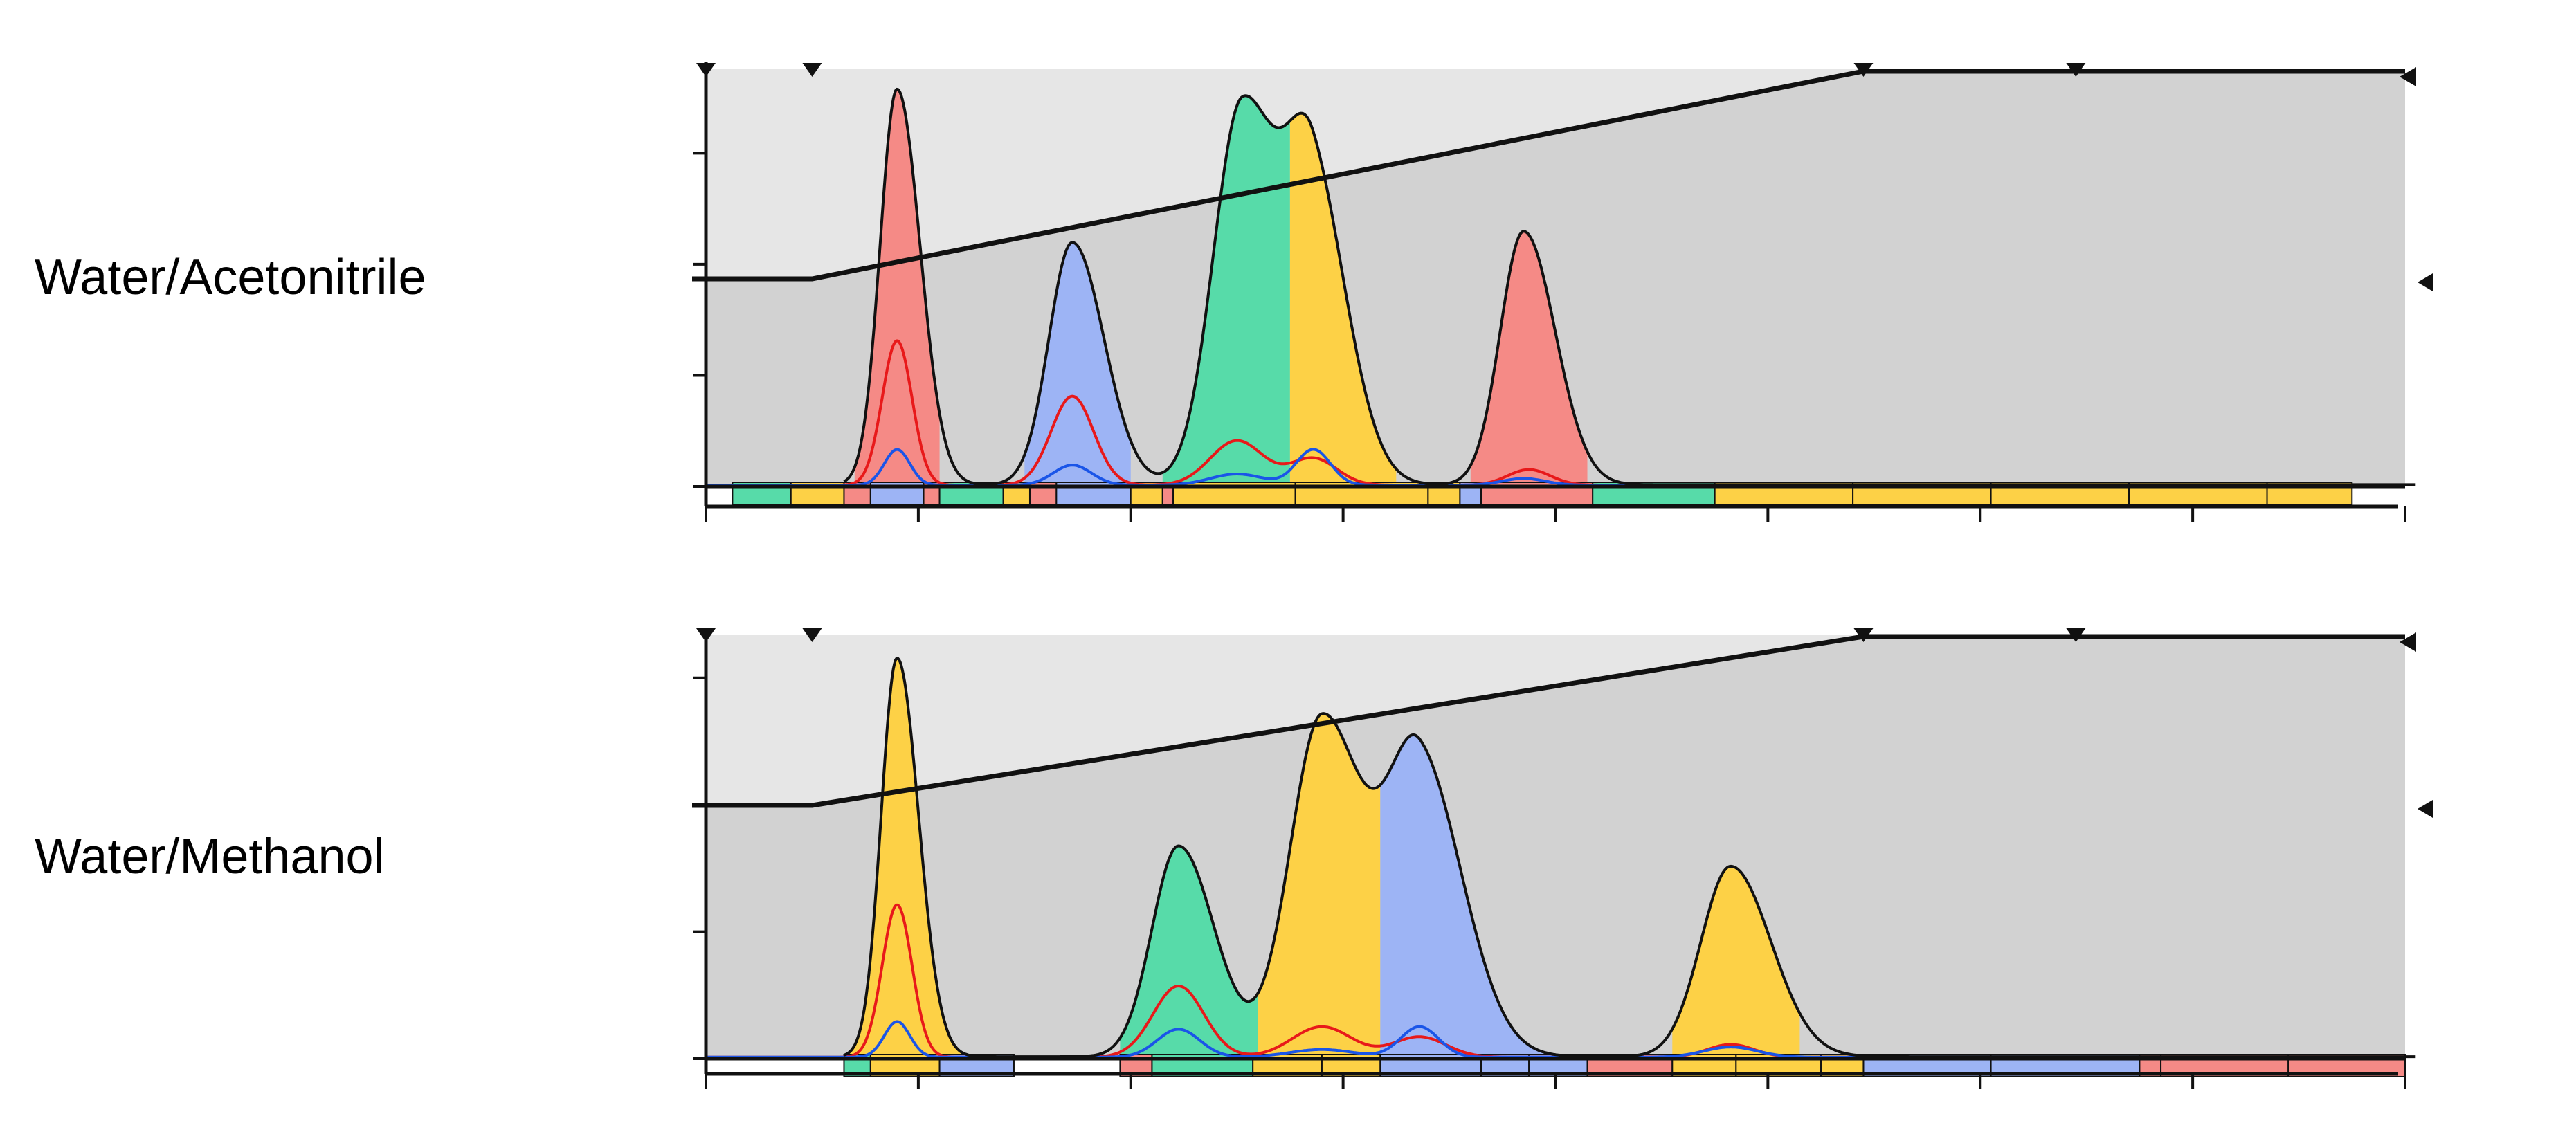 Image resolution: width=2576 pixels, height=1141 pixels. Describe the element at coordinates (210, 856) in the screenshot. I see `row-label: Water/Methanol` at that location.